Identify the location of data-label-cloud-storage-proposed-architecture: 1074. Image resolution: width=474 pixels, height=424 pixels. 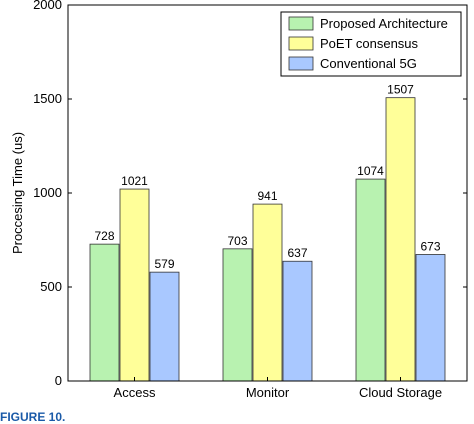
(370, 171).